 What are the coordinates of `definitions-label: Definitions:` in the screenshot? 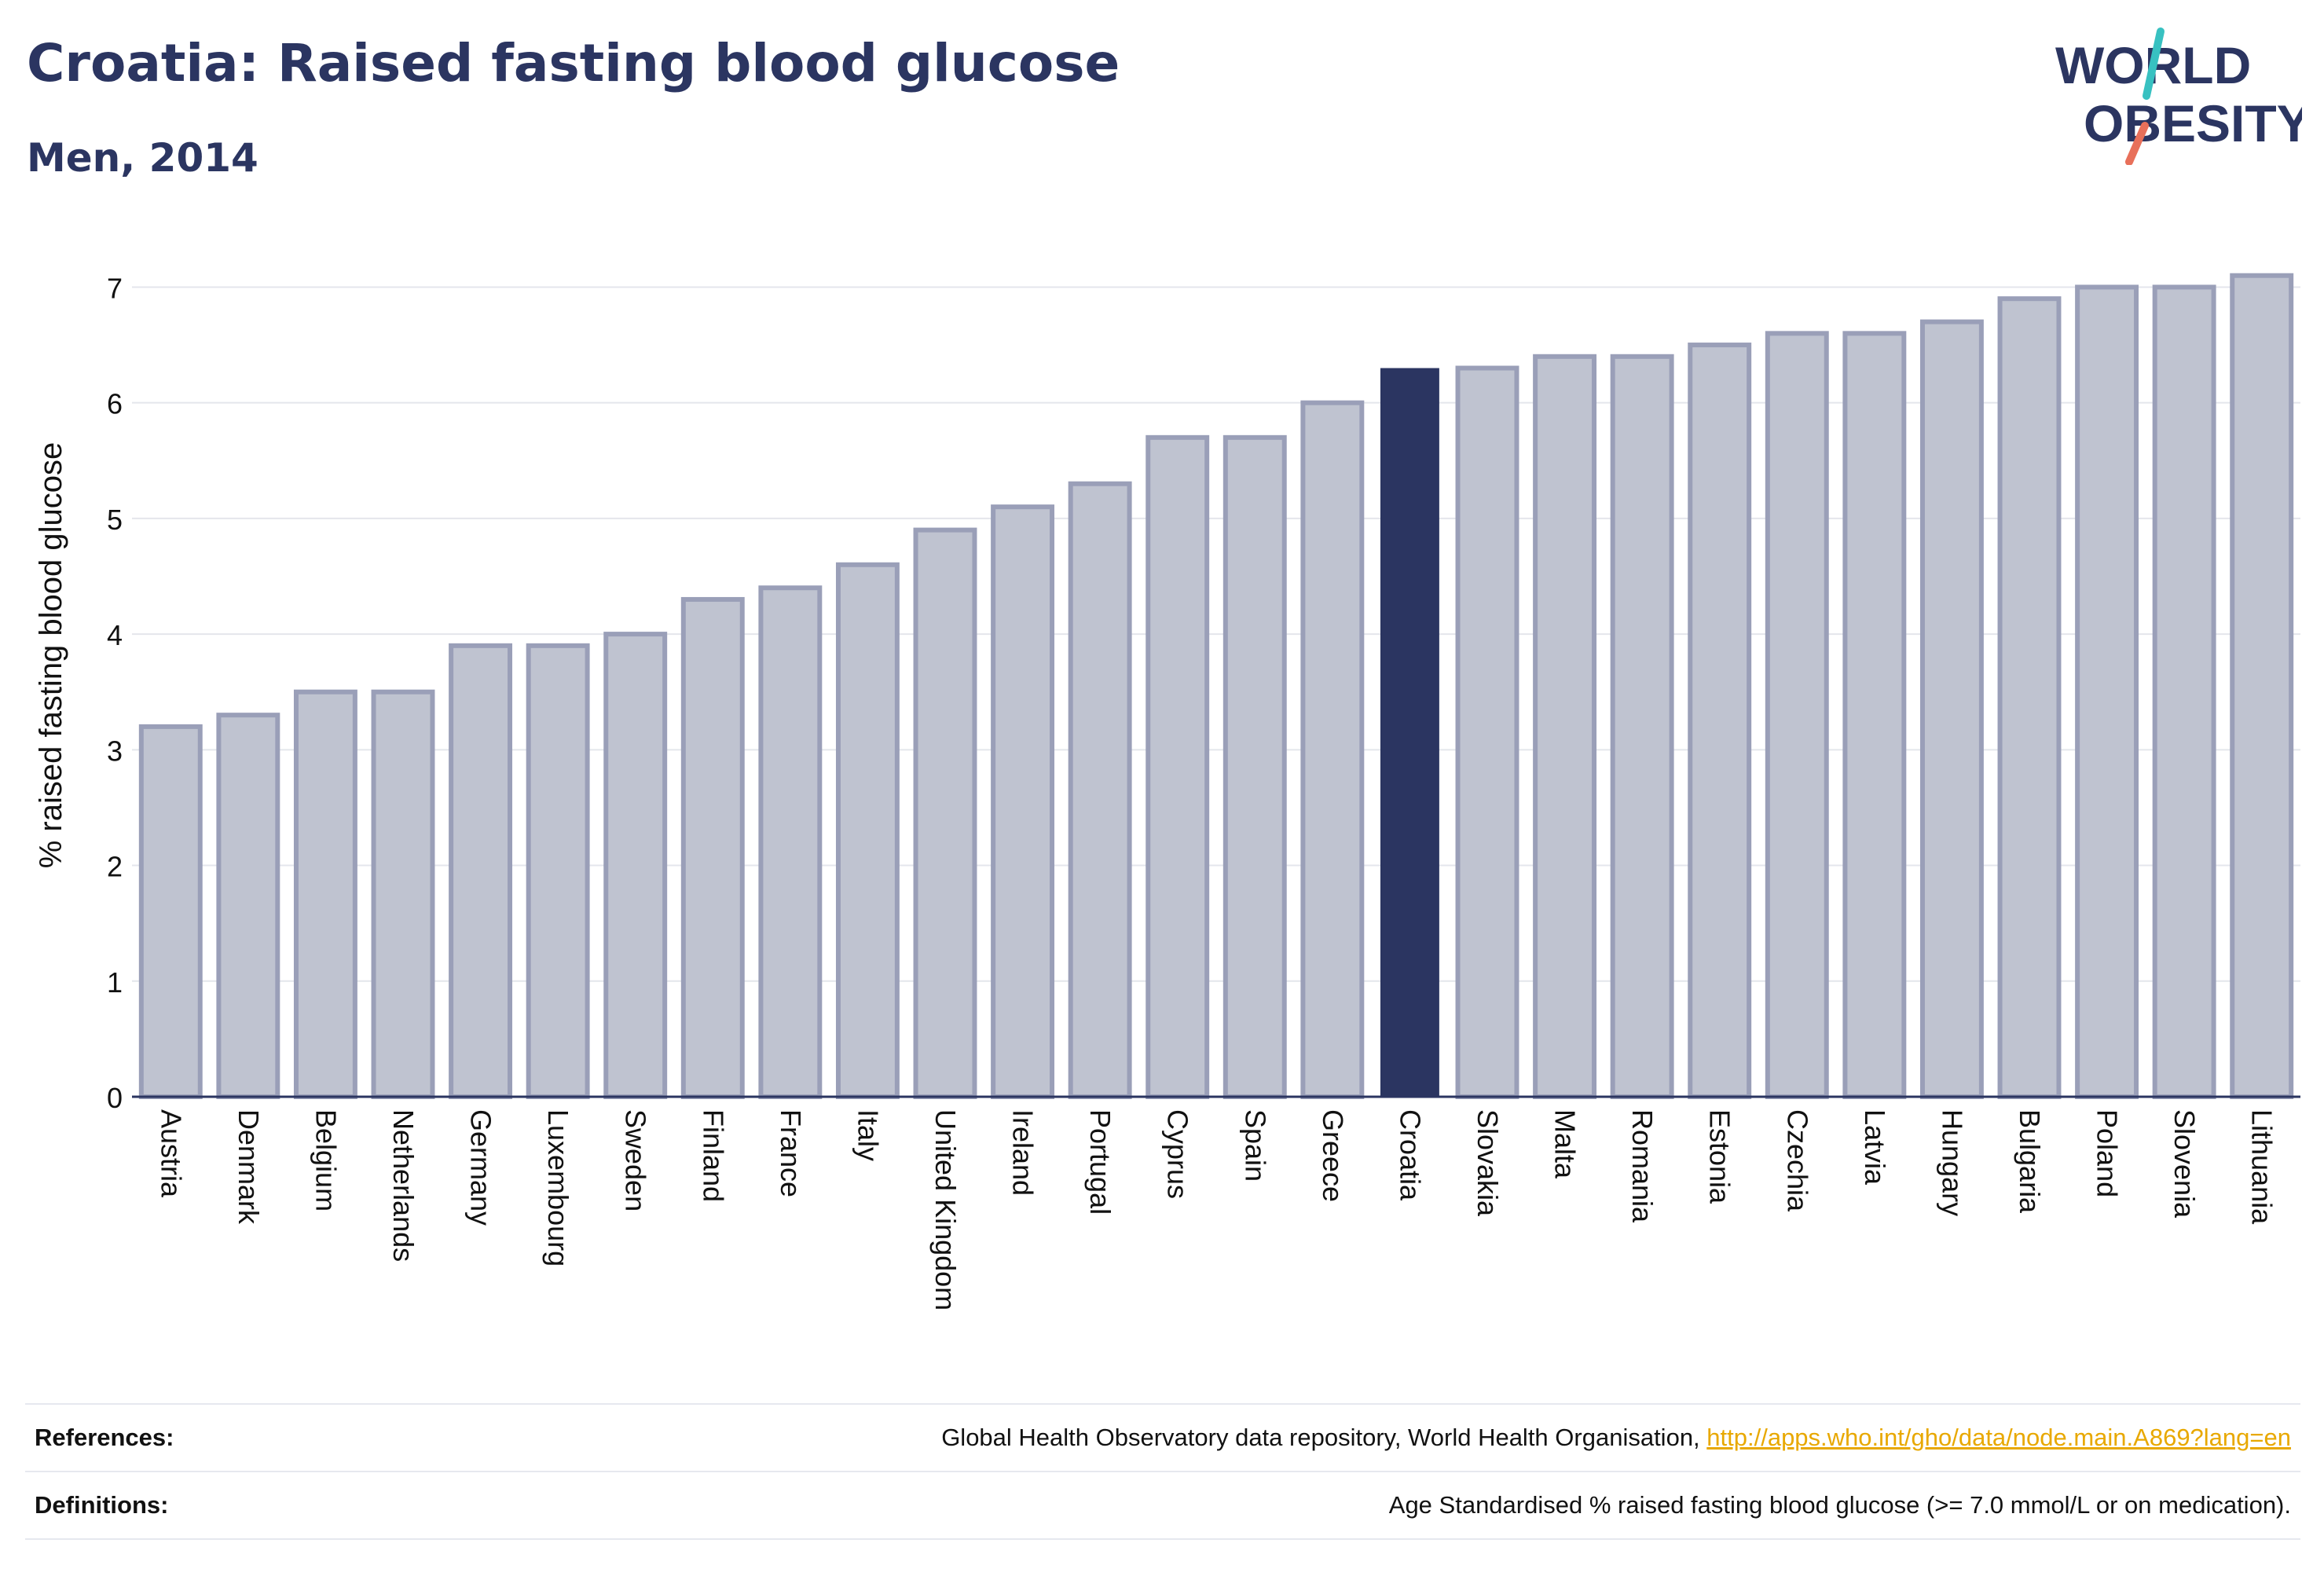 It's located at (102, 1505).